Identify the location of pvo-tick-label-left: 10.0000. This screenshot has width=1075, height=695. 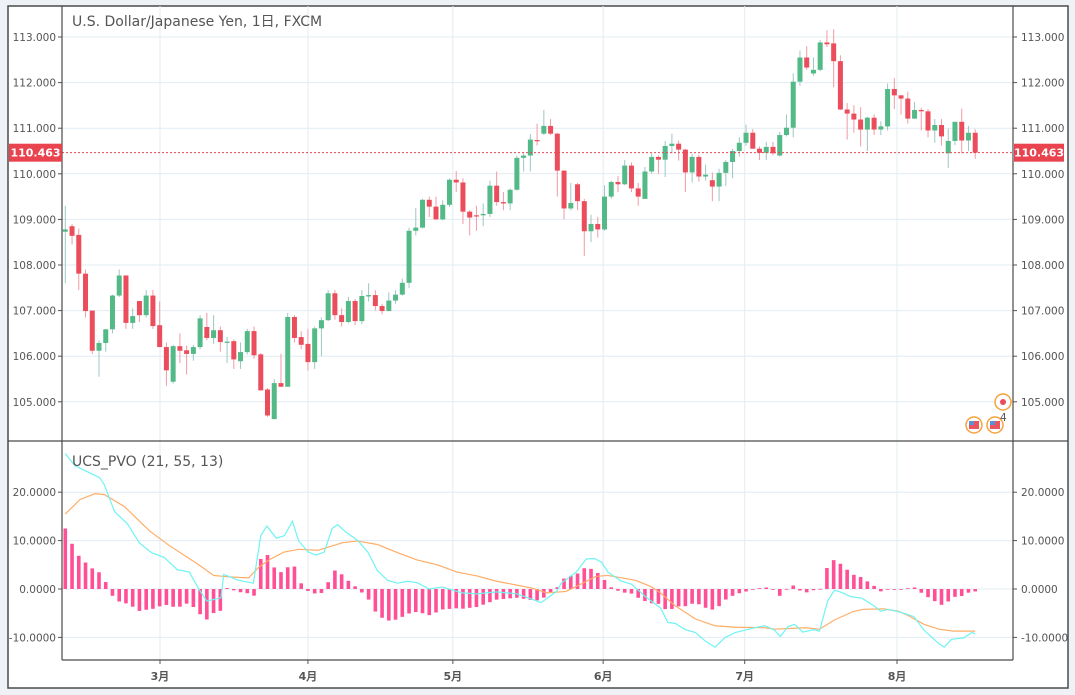
(34, 542).